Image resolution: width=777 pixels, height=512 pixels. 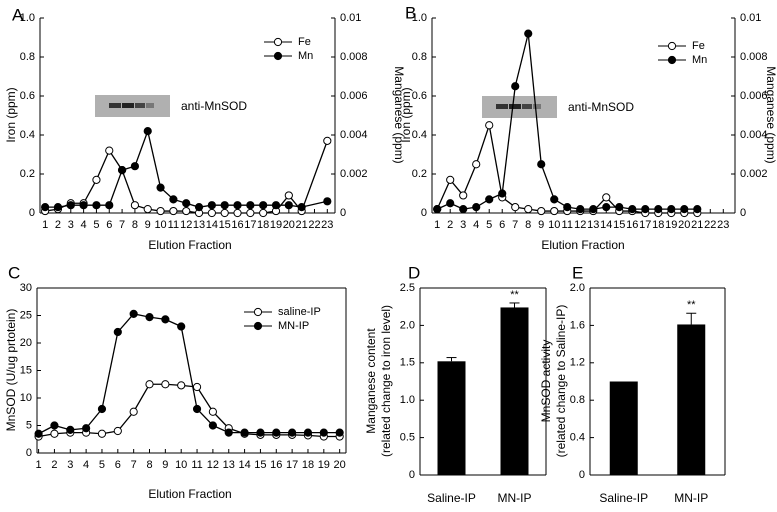 What do you see at coordinates (302, 225) in the screenshot?
I see `x-tick-label: 21` at bounding box center [302, 225].